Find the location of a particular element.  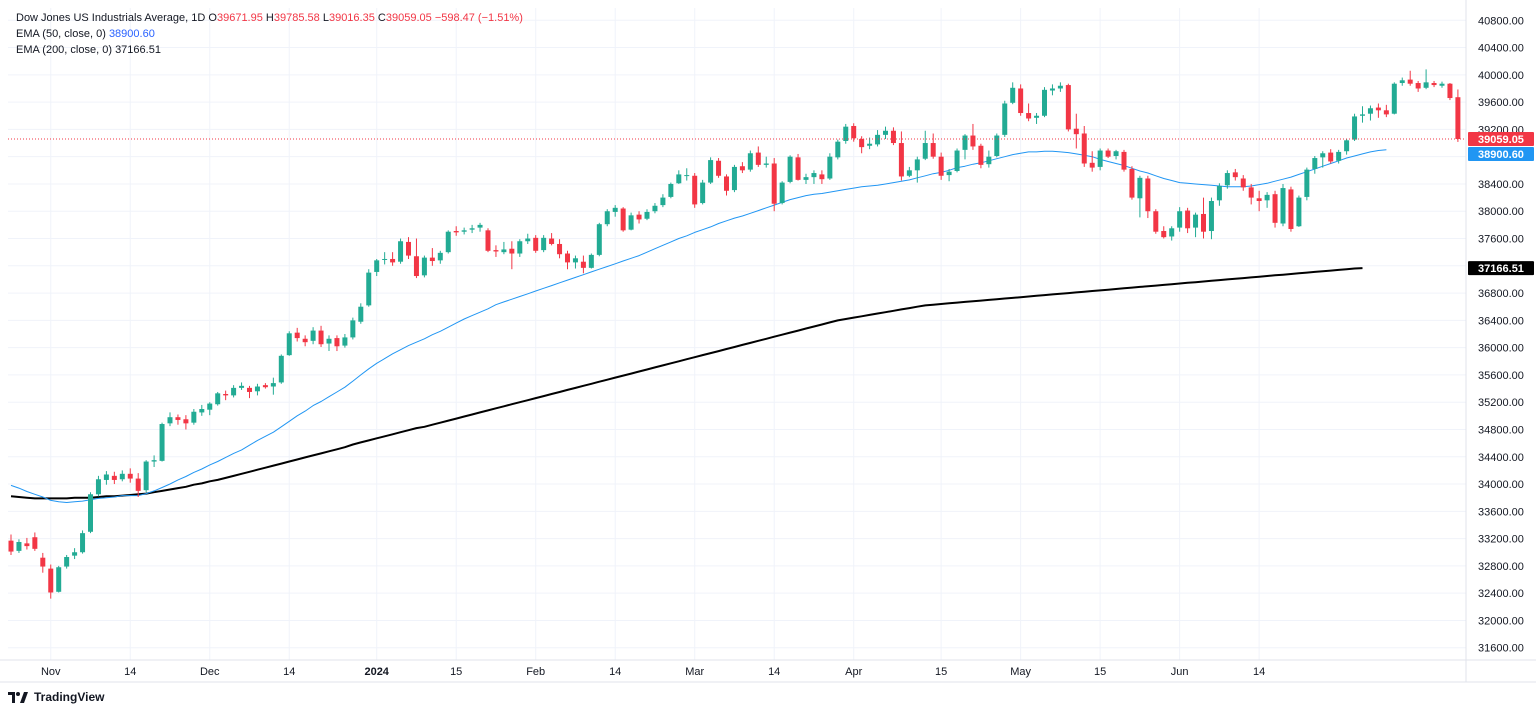

time-tick-label: 15 is located at coordinates (456, 672).